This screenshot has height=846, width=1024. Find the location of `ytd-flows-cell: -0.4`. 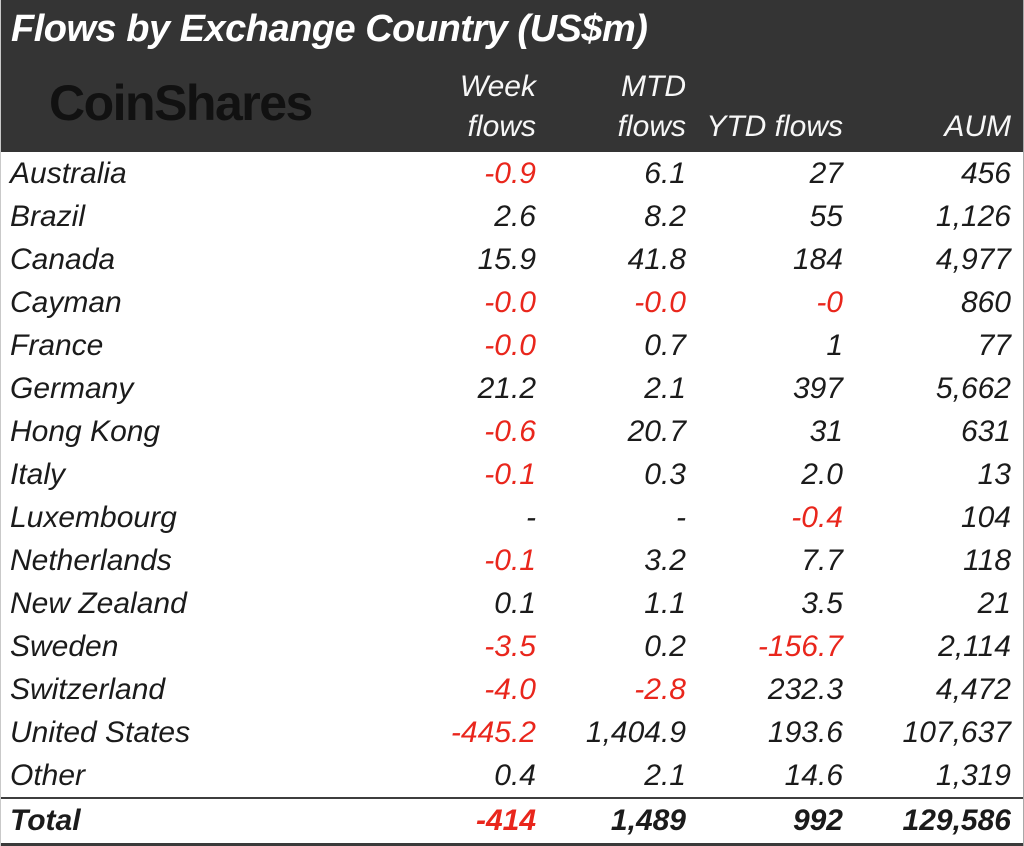

ytd-flows-cell: -0.4 is located at coordinates (817, 517).